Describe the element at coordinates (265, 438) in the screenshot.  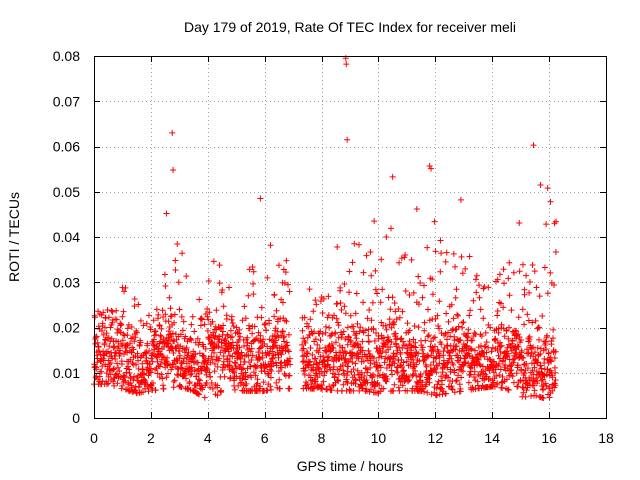
I see `x-tick-label: 6` at that location.